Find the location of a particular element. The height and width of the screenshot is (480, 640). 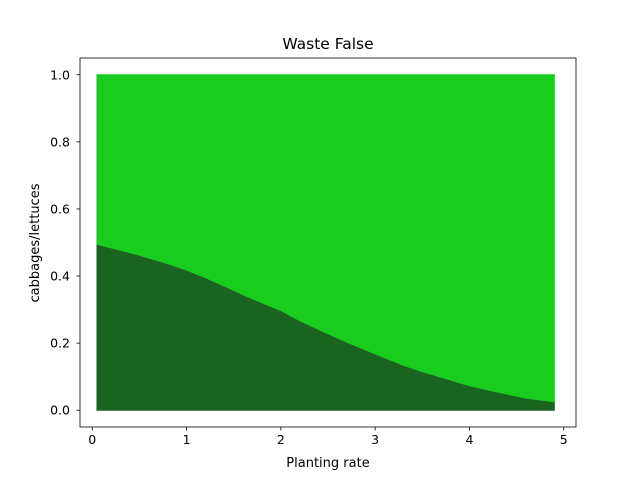

x-tick-label: 2 is located at coordinates (281, 439).